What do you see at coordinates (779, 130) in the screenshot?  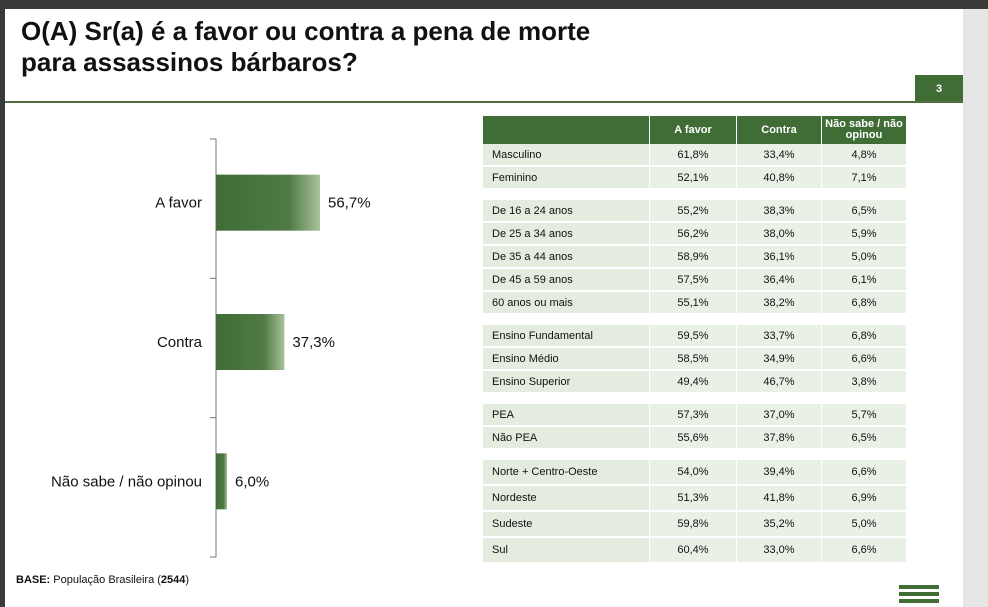 I see `table-header-contra: Contra` at bounding box center [779, 130].